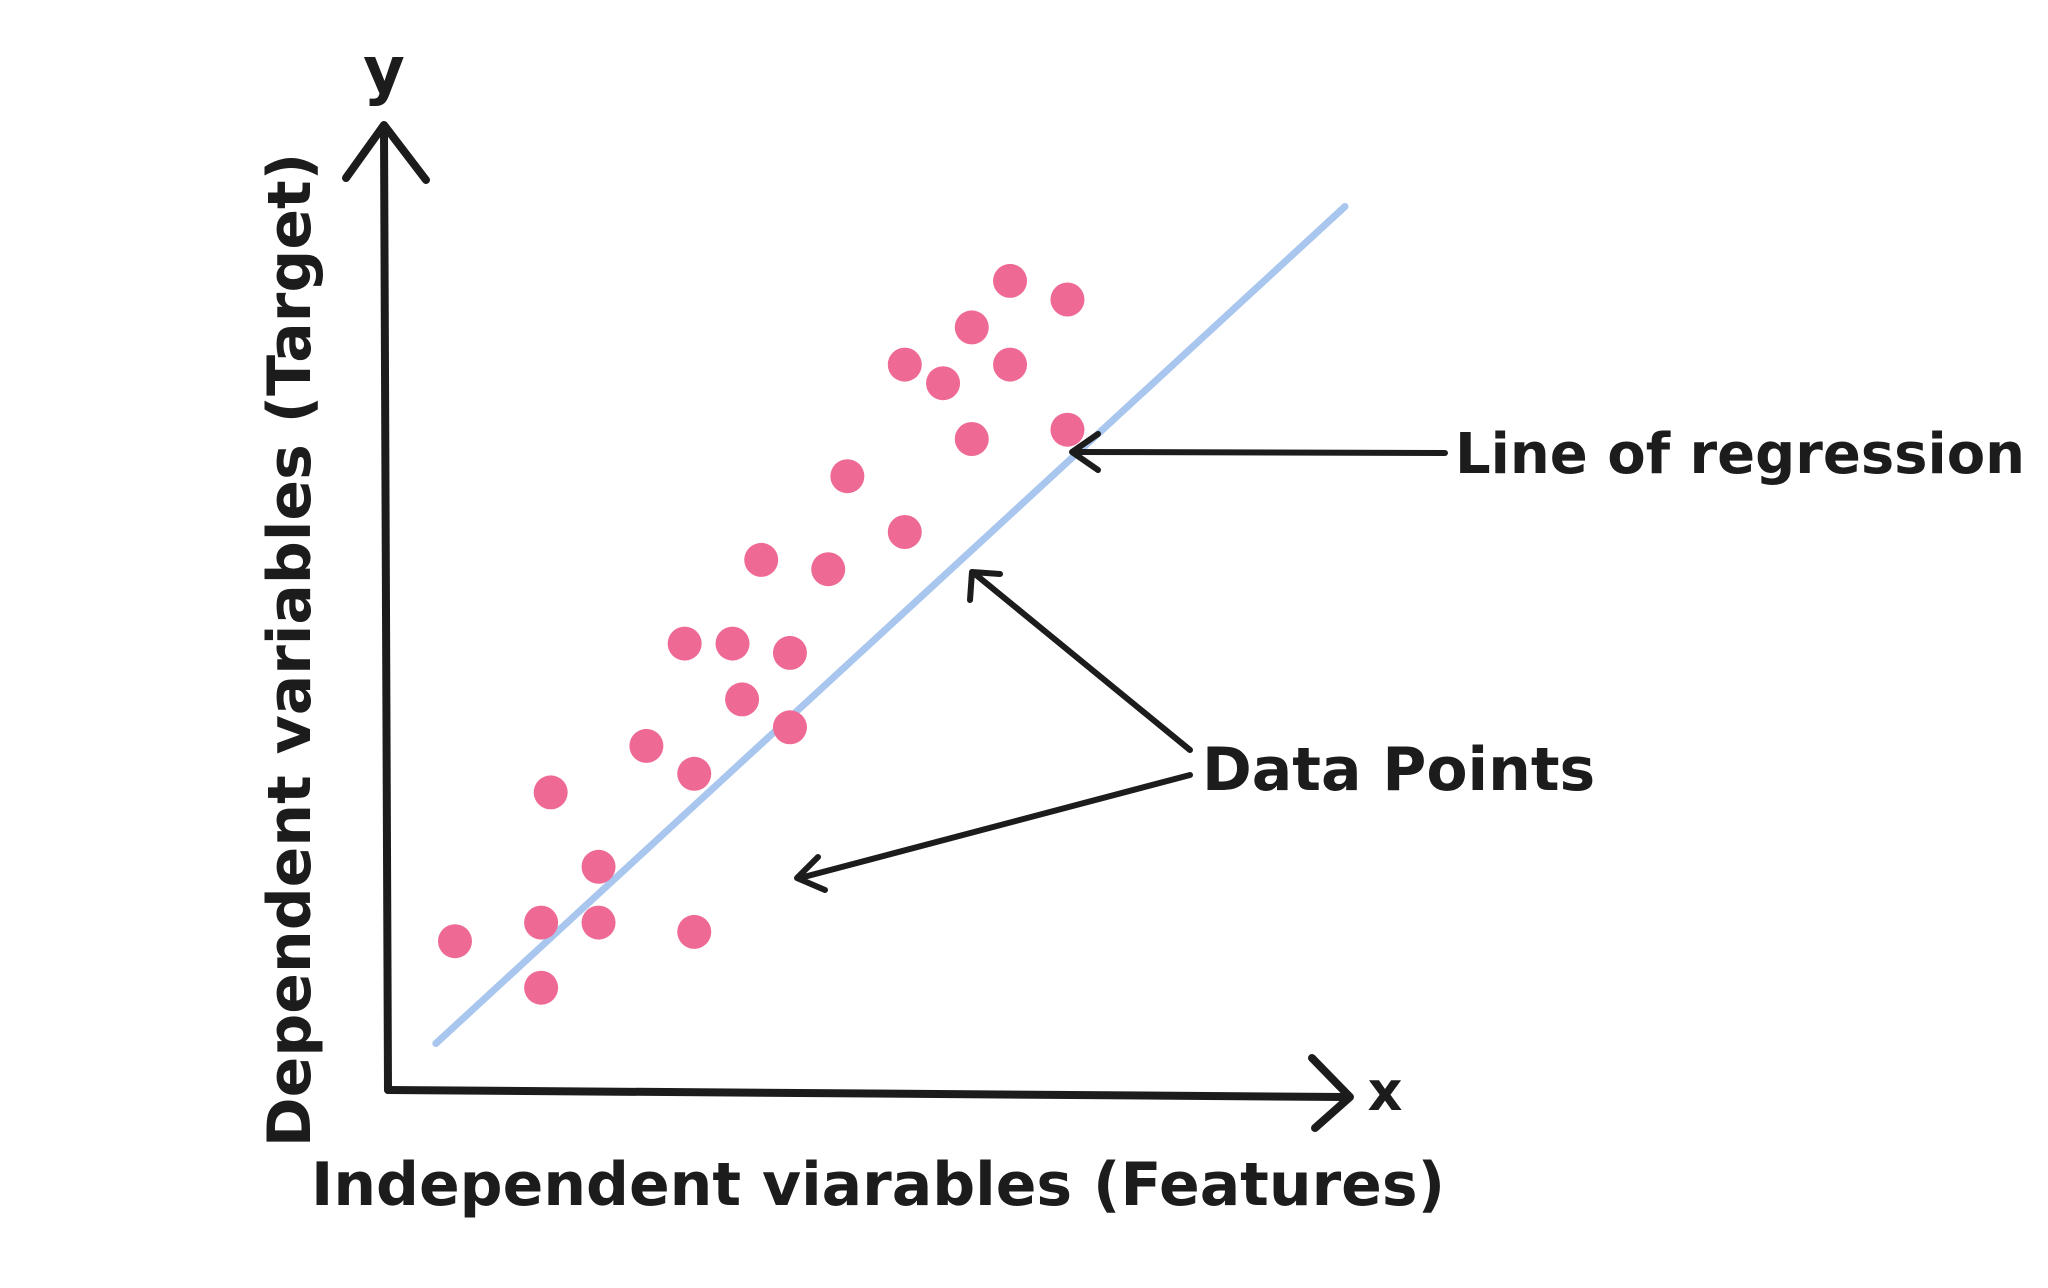 This screenshot has width=2048, height=1288. I want to click on x-axis-letter: x, so click(1385, 1091).